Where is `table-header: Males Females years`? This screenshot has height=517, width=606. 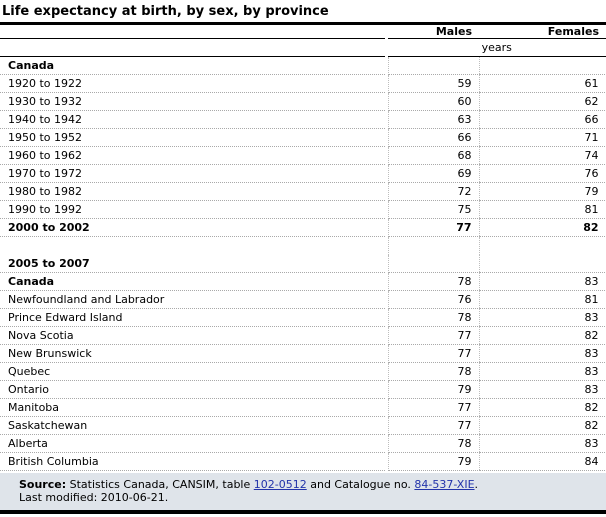 table-header: Males Females years is located at coordinates (303, 41).